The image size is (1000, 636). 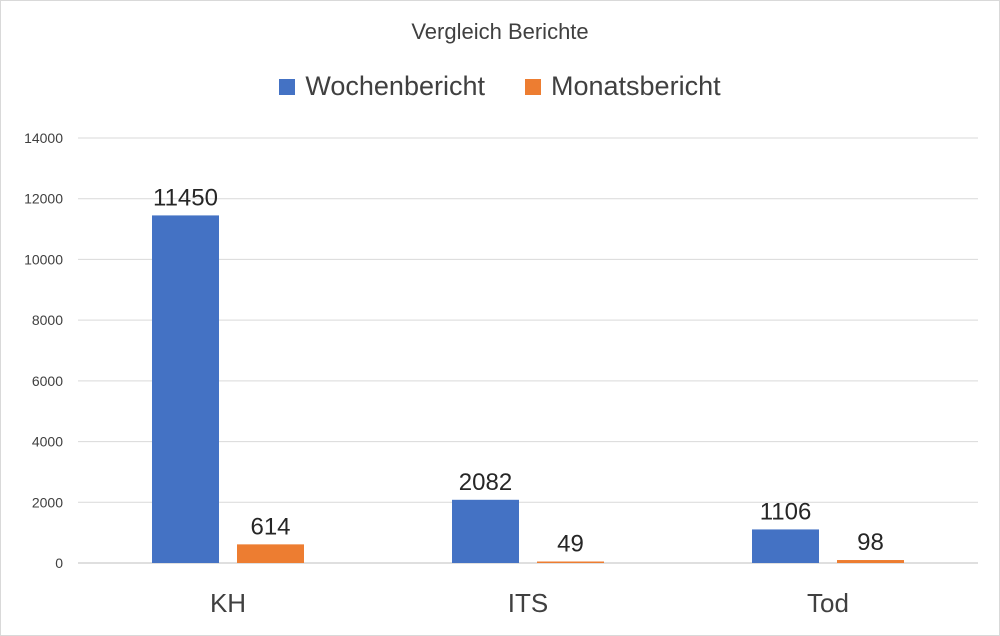 What do you see at coordinates (570, 544) in the screenshot?
I see `data-label: 49` at bounding box center [570, 544].